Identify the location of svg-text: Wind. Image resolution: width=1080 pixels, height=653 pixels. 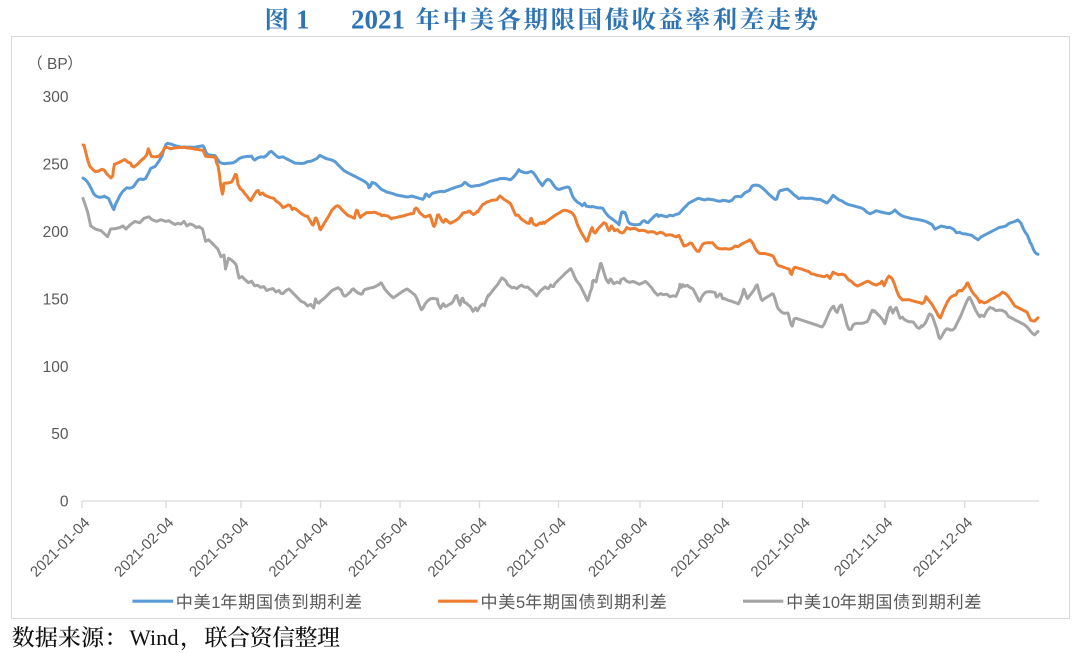
(154, 637).